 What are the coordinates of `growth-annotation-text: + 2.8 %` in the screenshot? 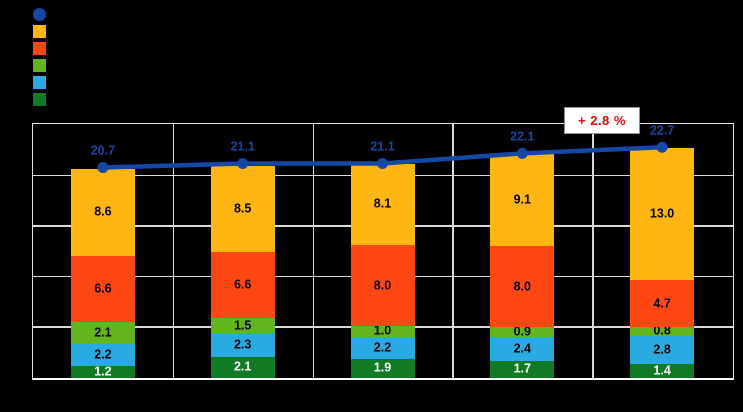 It's located at (602, 120).